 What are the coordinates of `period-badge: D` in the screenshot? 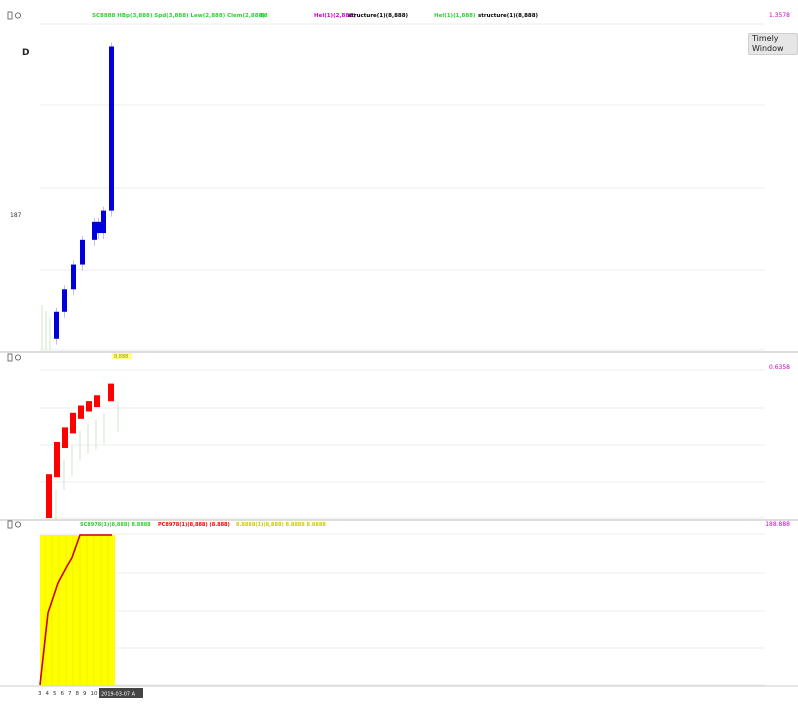 It's located at (25, 53).